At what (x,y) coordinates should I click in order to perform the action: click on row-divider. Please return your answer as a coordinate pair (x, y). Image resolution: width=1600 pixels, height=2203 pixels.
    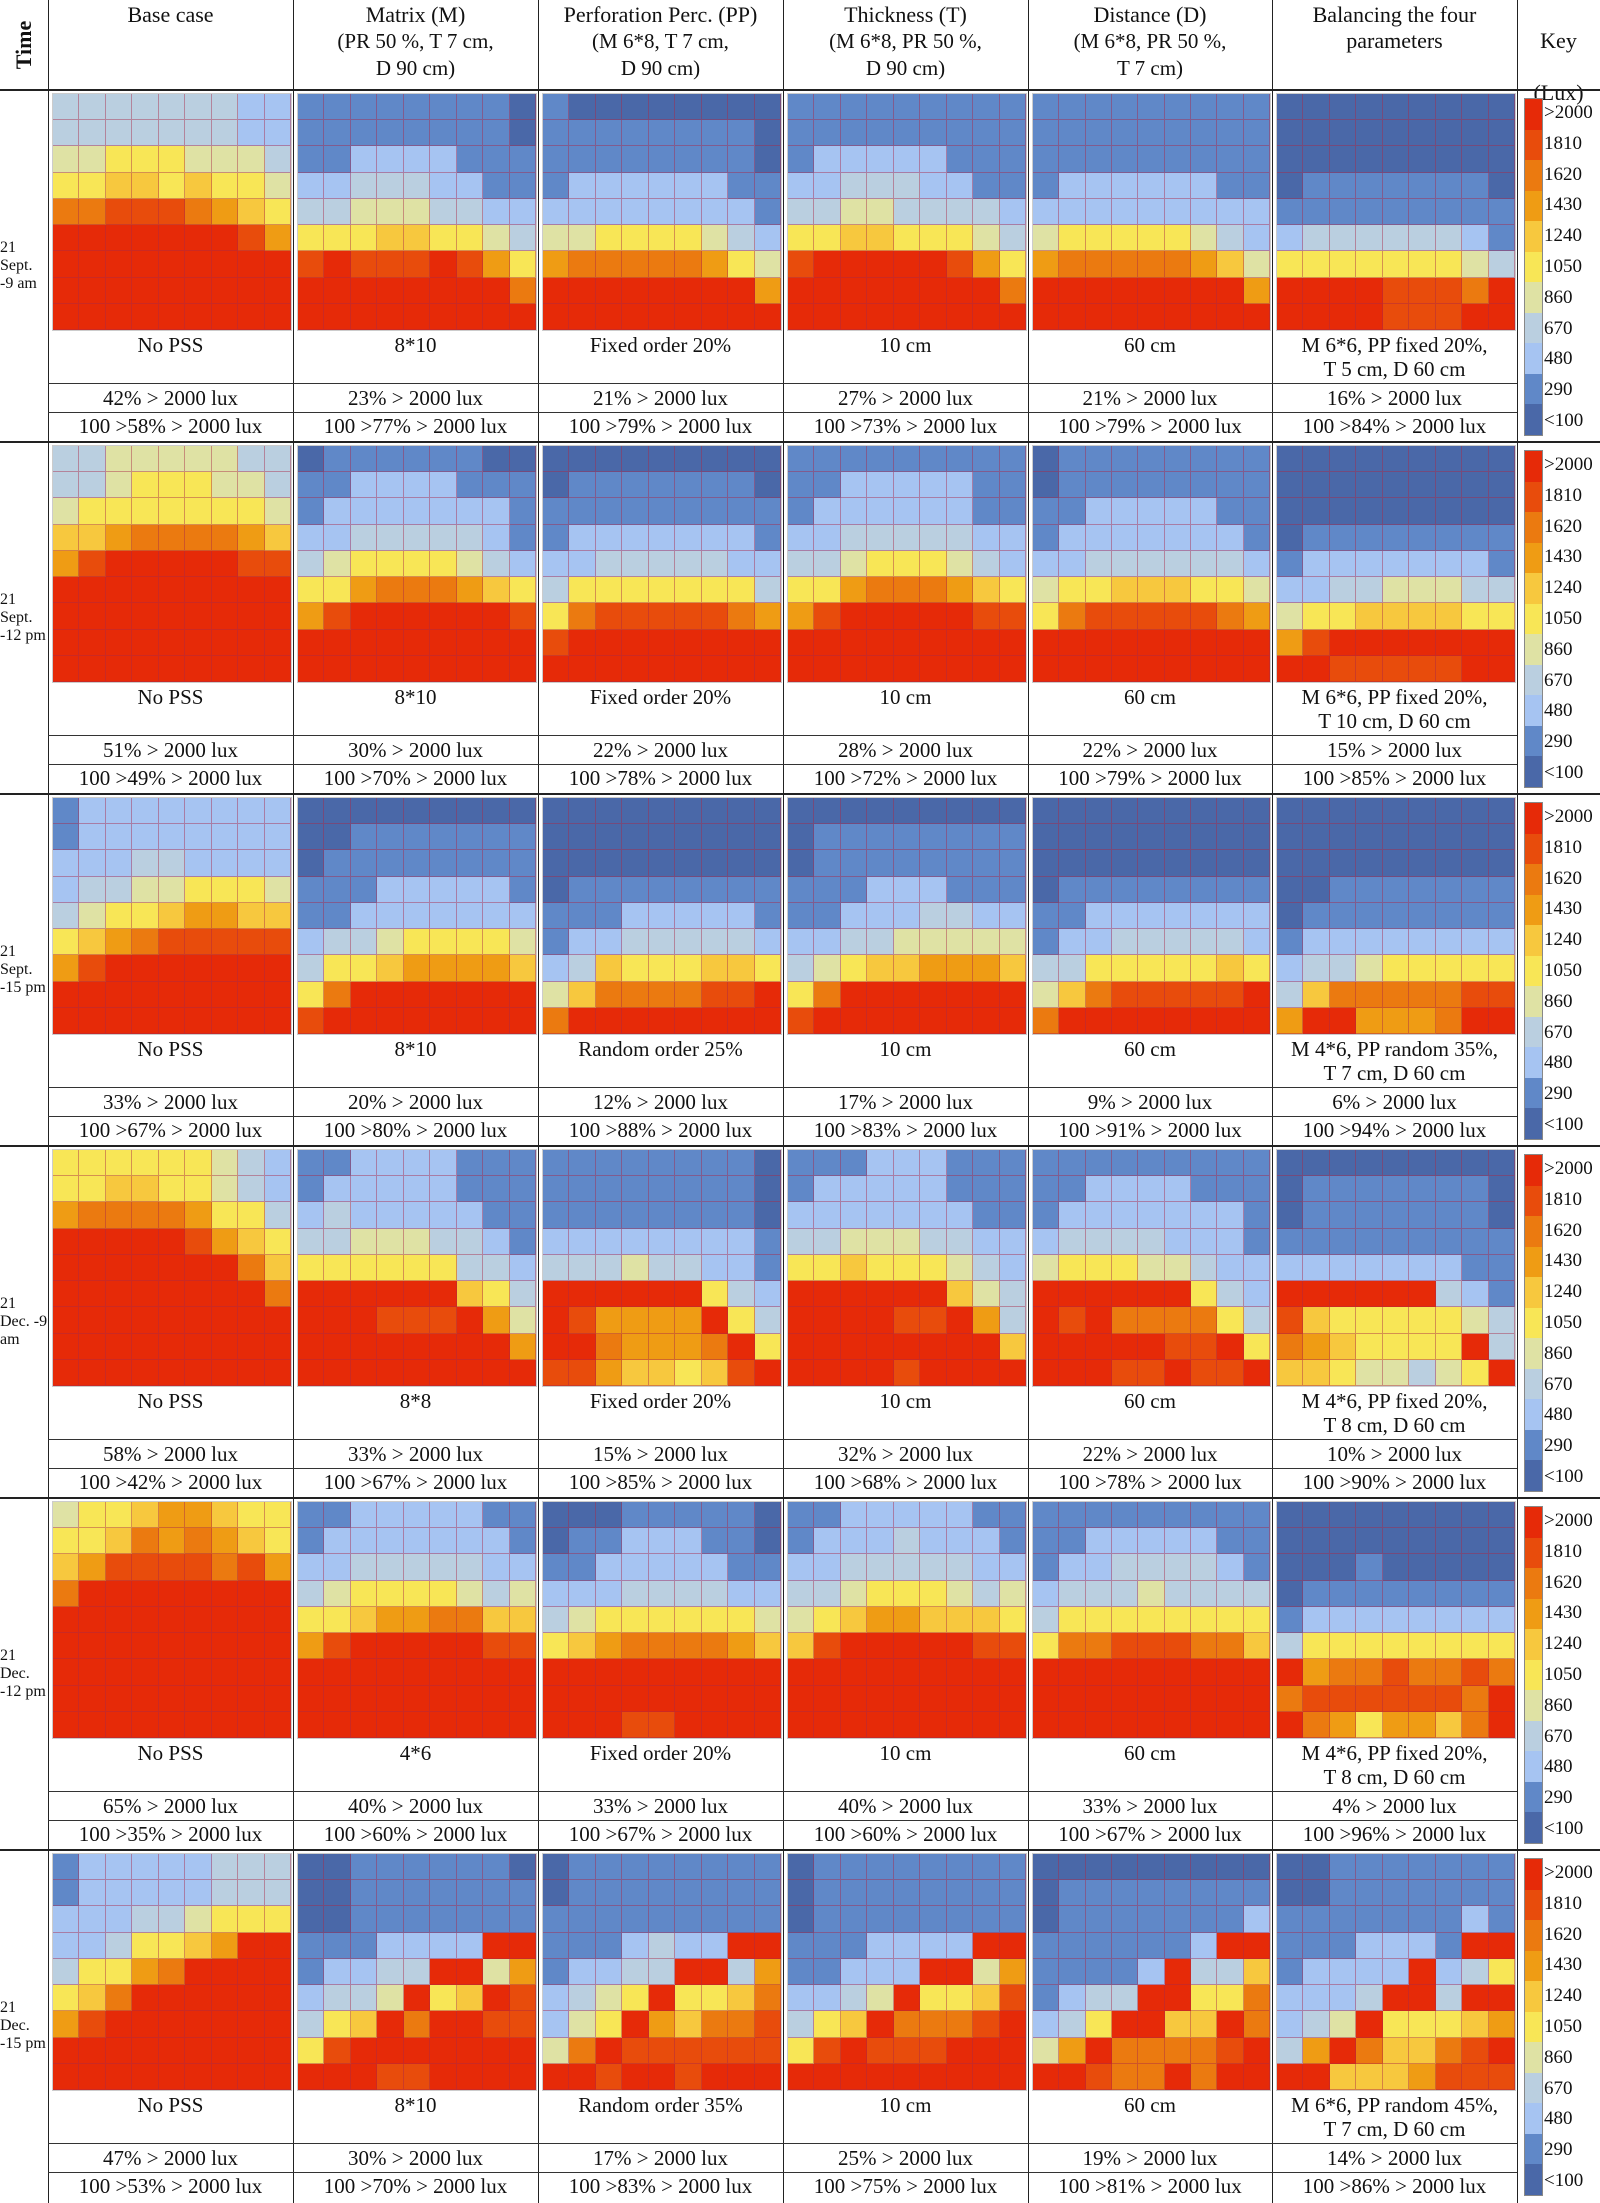
    Looking at the image, I should click on (782, 1791).